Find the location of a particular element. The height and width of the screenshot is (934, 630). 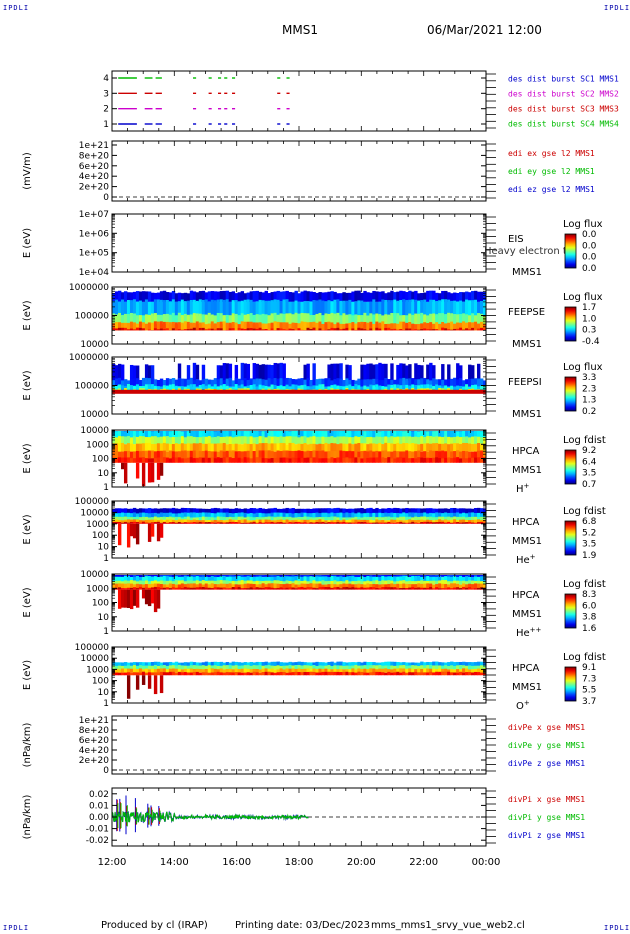

y-tick-label: 10 is located at coordinates (104, 618).